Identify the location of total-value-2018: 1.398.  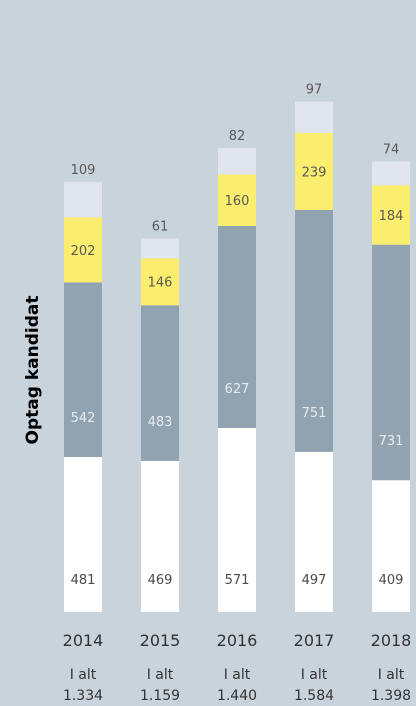
(391, 696).